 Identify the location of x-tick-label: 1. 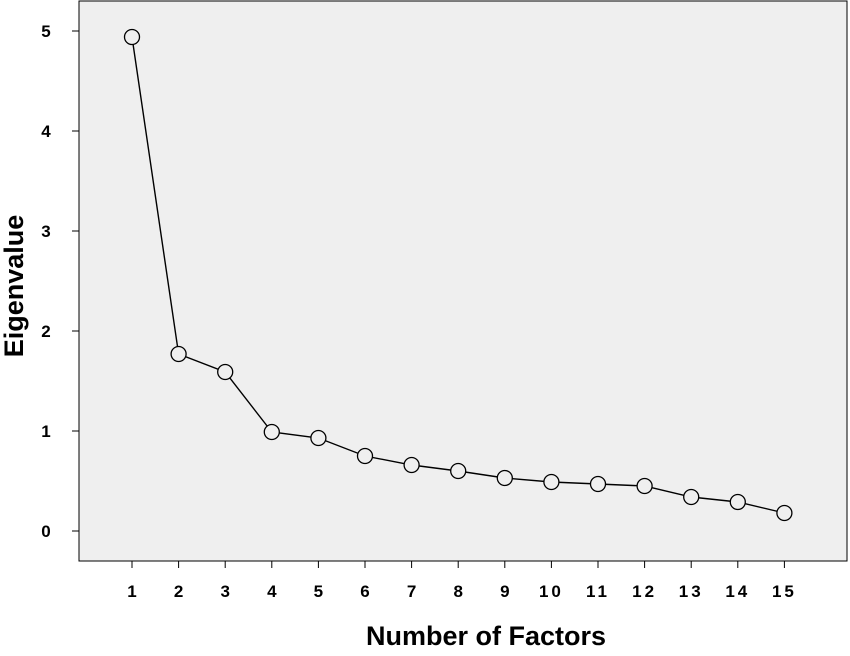
(131, 591).